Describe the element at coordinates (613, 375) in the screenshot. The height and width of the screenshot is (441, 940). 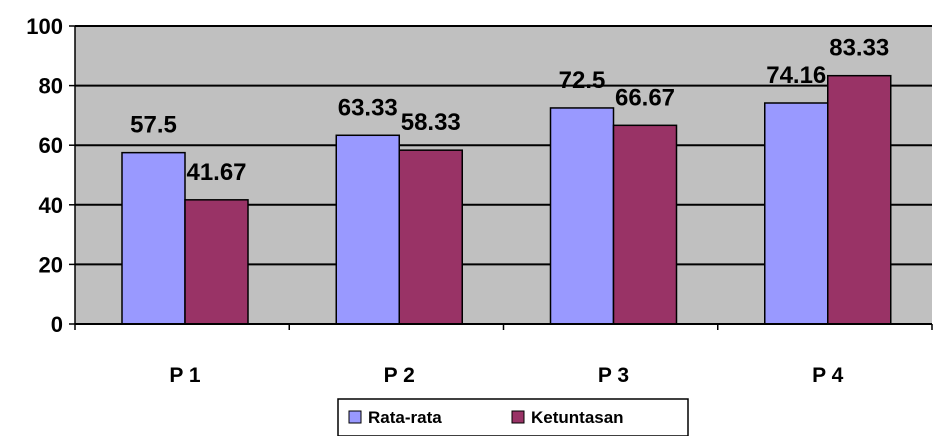
I see `x-tick-label: P 3` at that location.